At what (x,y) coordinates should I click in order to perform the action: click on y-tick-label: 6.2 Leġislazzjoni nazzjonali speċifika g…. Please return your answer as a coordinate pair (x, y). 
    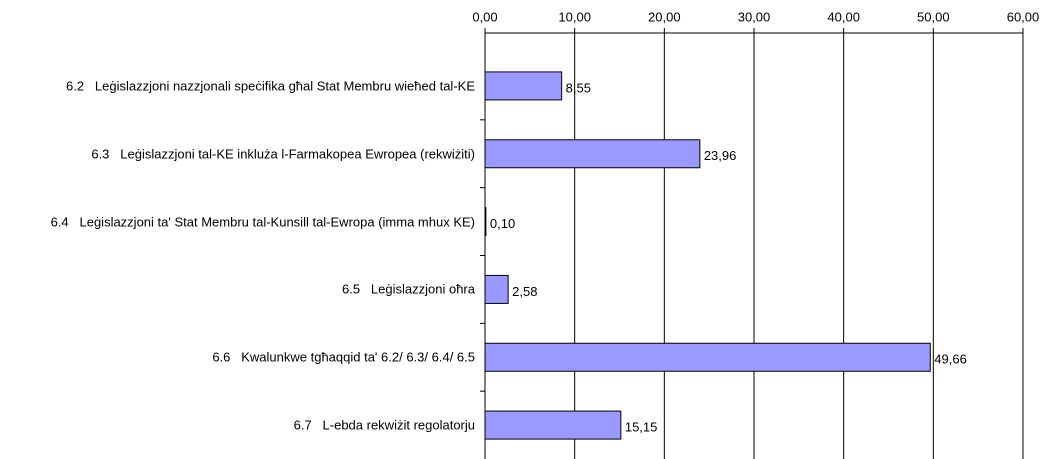
    Looking at the image, I should click on (270, 86).